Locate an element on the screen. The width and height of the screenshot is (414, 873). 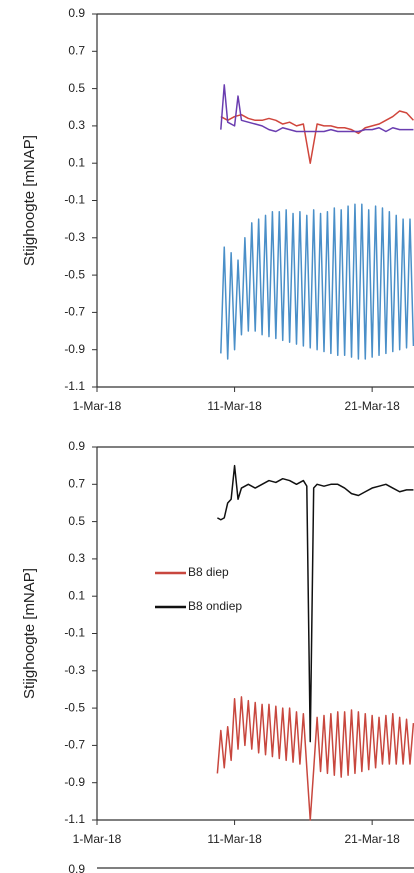
legend-label: B8 ondiep is located at coordinates (215, 606).